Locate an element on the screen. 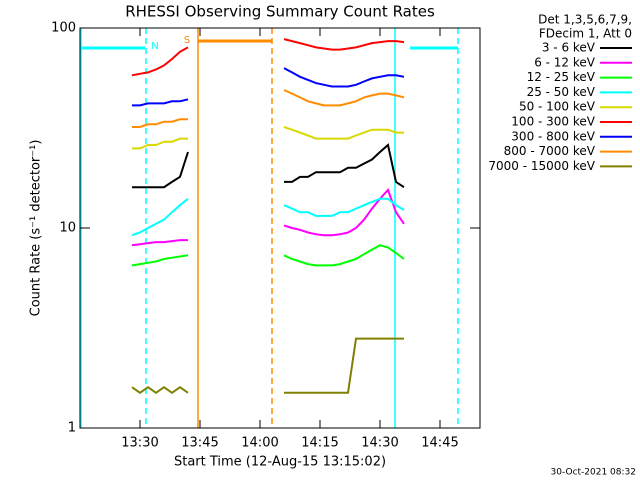 This screenshot has width=640, height=480. legend-label: 50 - 100 keV is located at coordinates (557, 107).